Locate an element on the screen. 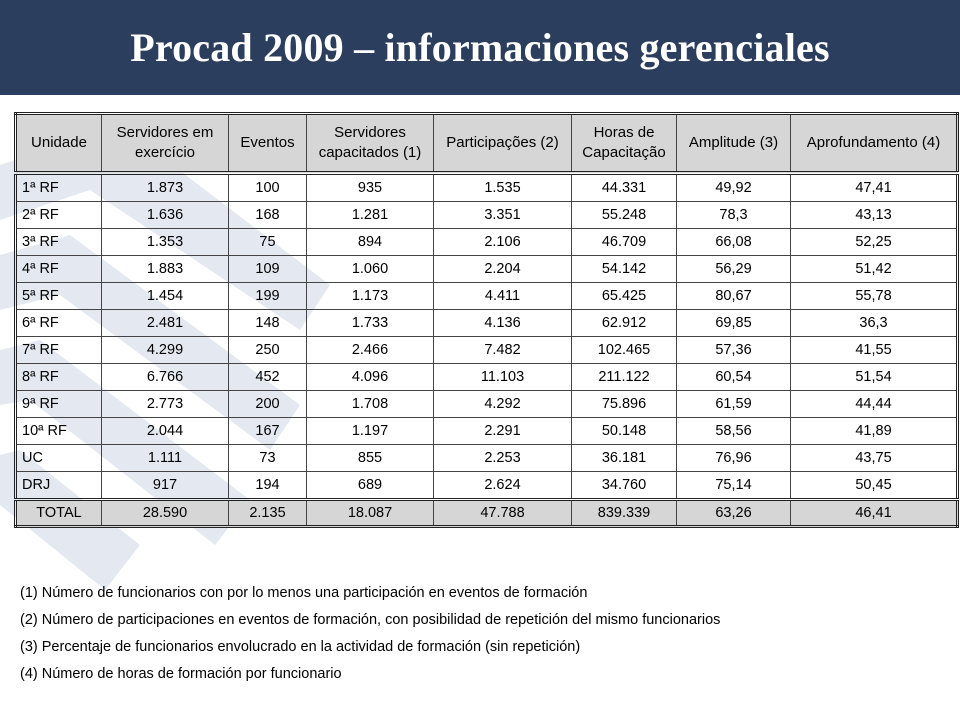  table-cell: 36,3 is located at coordinates (874, 323).